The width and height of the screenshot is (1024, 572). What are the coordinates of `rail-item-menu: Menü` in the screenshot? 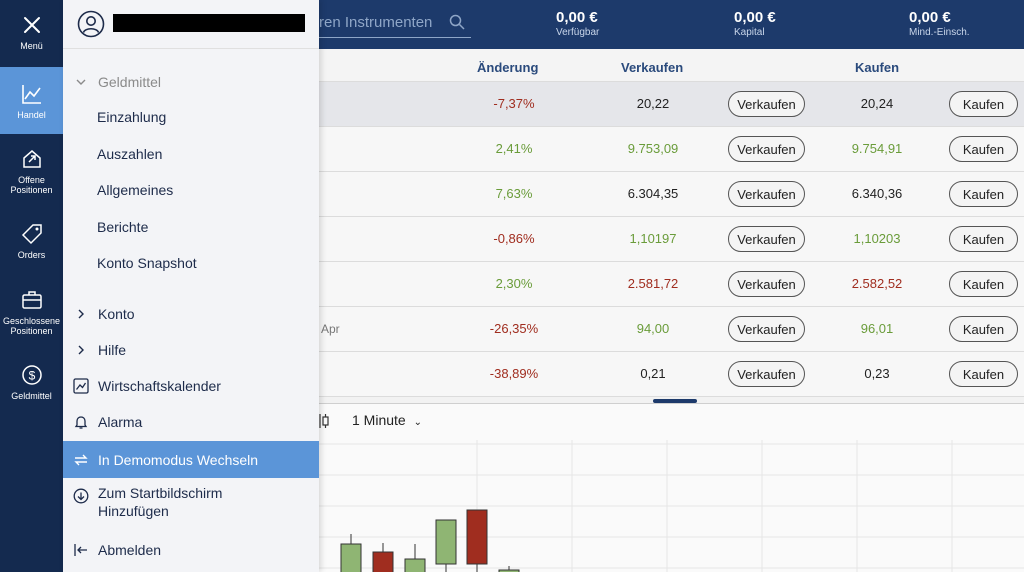 It's located at (31, 31).